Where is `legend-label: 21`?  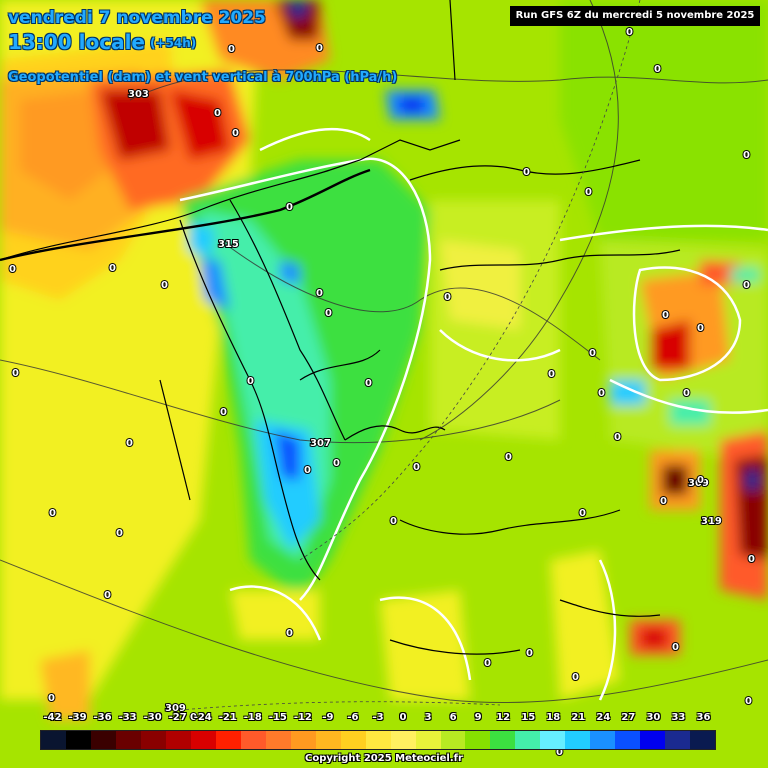
legend-label: 21 is located at coordinates (578, 717).